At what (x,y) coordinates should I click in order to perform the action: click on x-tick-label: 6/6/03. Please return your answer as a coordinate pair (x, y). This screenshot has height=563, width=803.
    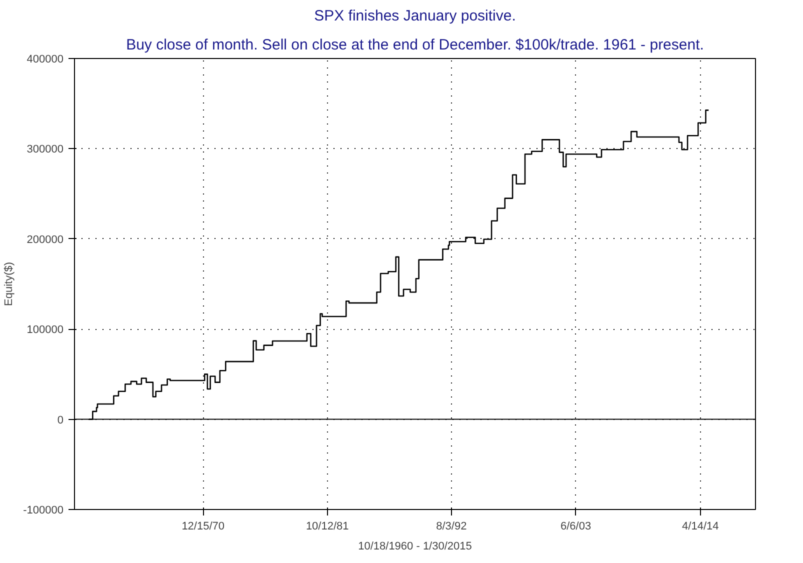
    Looking at the image, I should click on (576, 526).